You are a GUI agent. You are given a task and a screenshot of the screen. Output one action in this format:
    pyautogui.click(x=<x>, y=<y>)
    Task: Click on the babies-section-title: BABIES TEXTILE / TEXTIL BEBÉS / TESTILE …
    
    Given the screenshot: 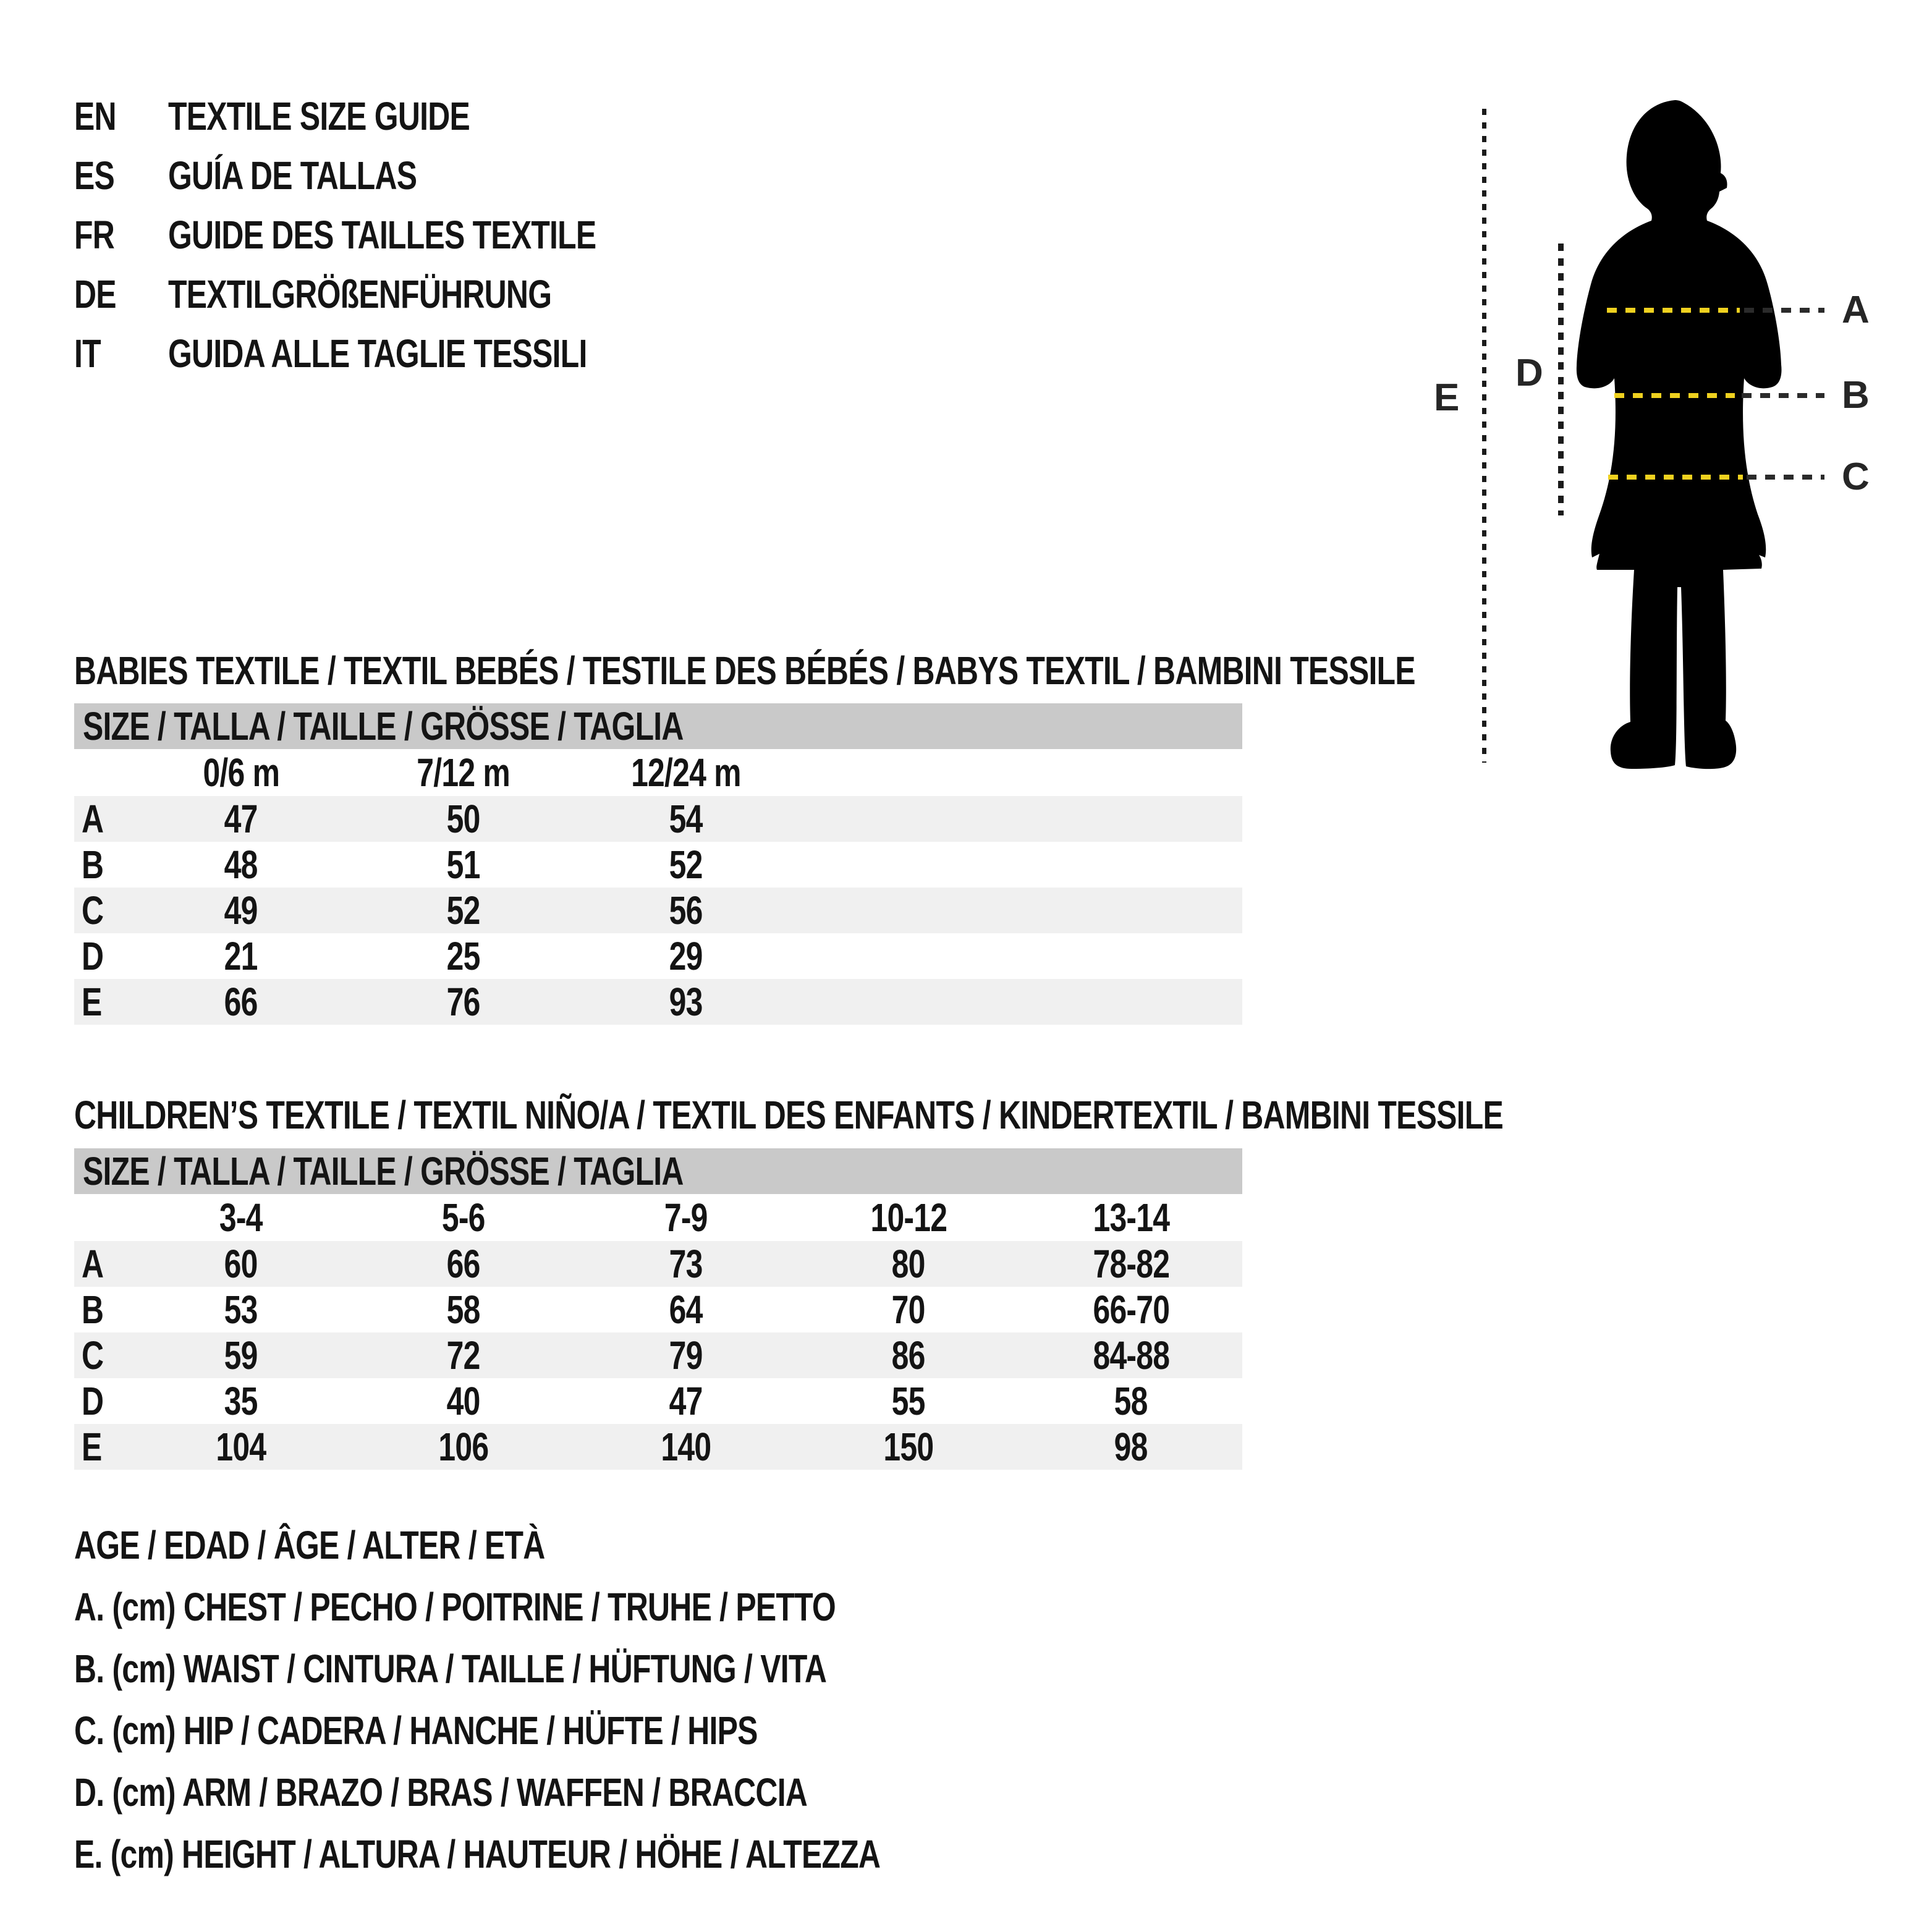 What is the action you would take?
    pyautogui.click(x=745, y=670)
    